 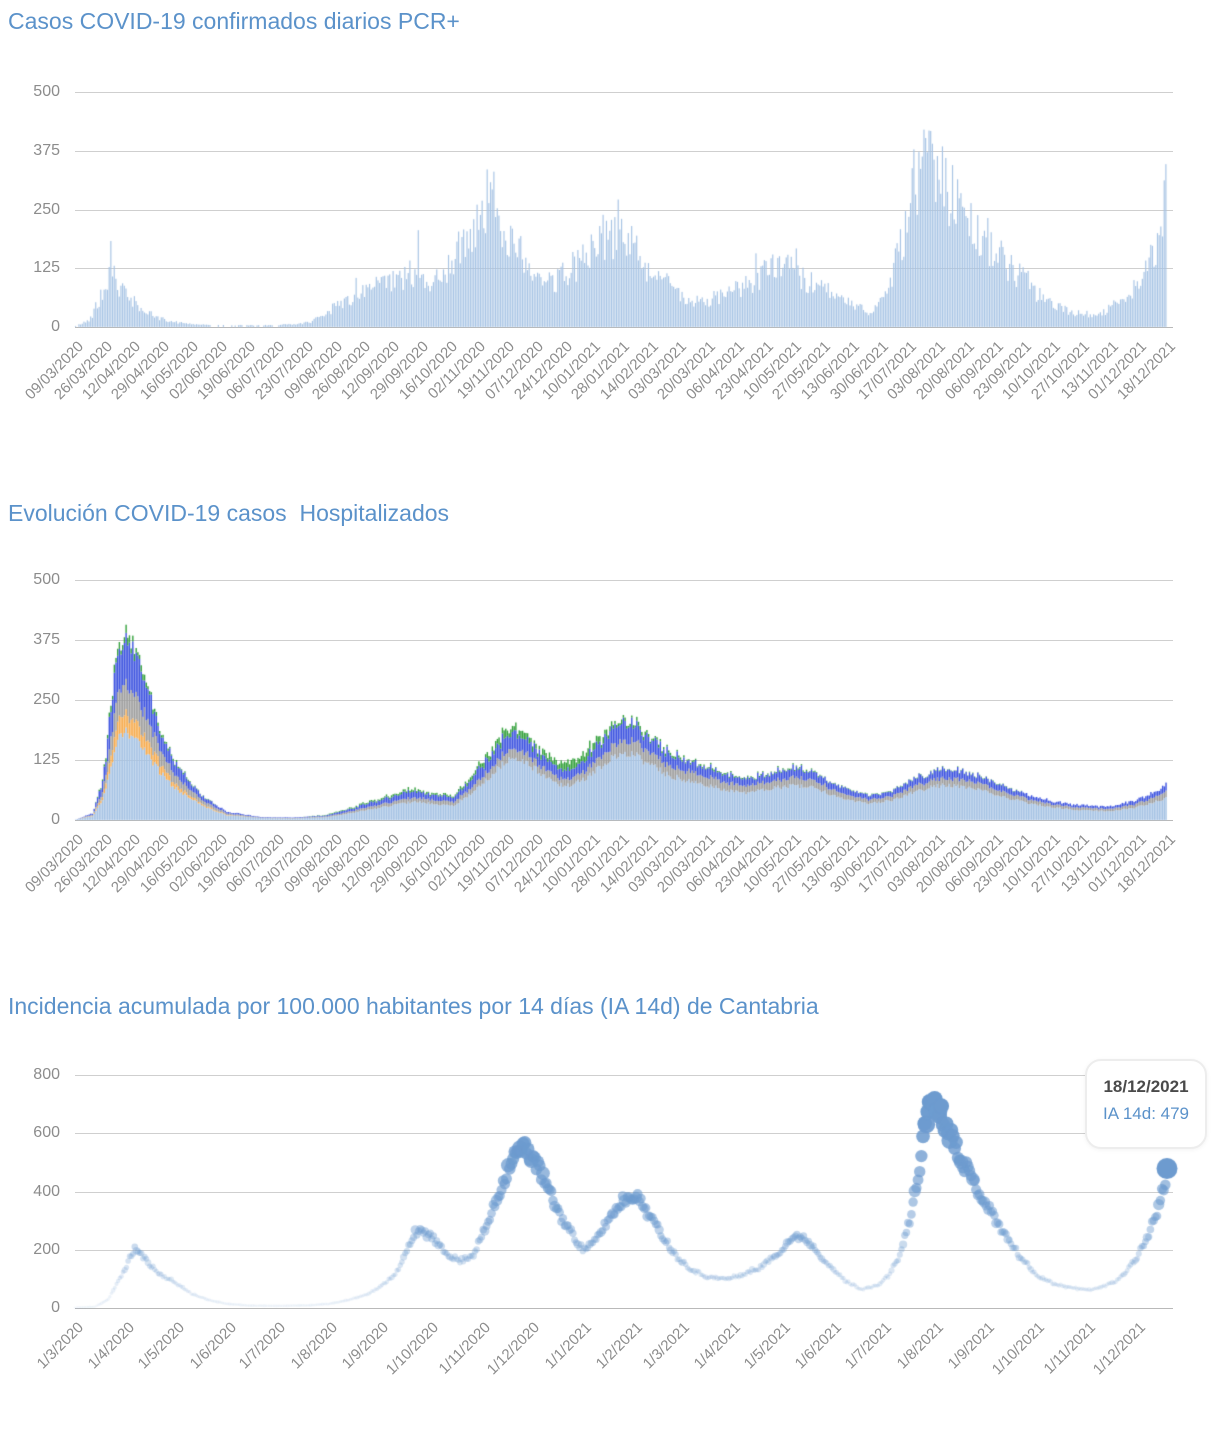 I want to click on chart-tooltip: 18/12/2021 IA 14d: 479, so click(x=1146, y=1104).